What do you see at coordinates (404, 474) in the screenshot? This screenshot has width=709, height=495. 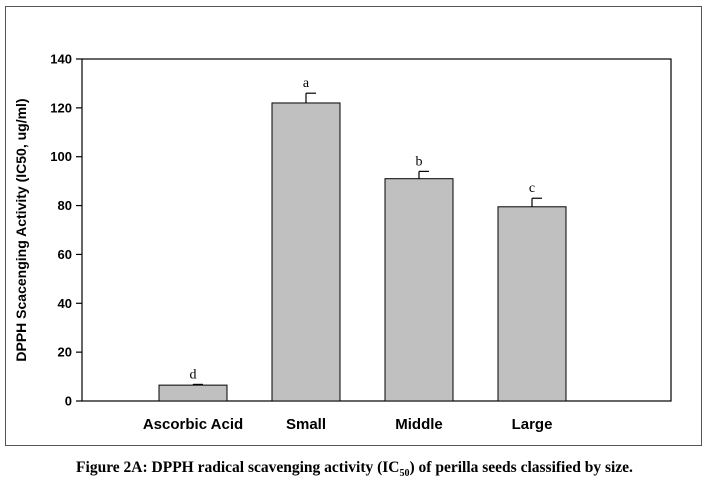 I see `caption-subscript: 50` at bounding box center [404, 474].